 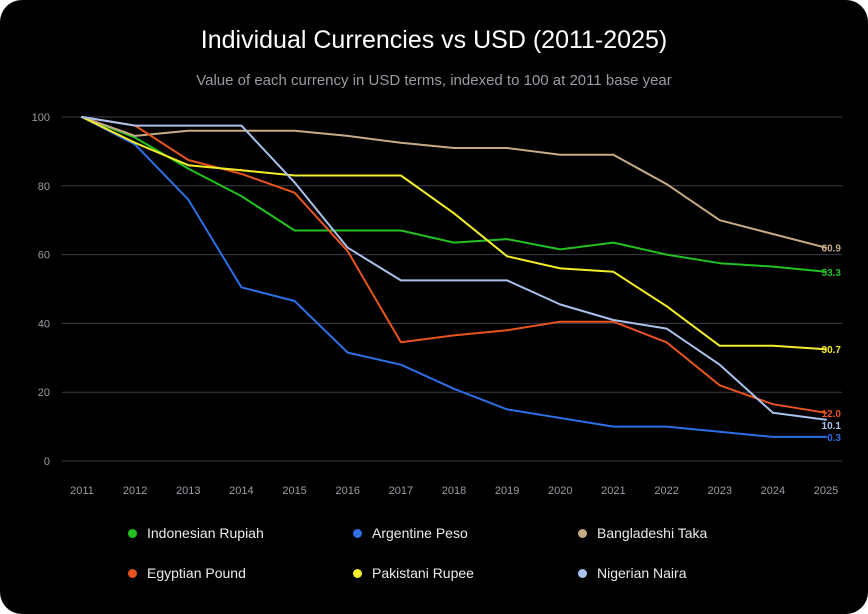 What do you see at coordinates (423, 573) in the screenshot?
I see `legend-label: Pakistani Rupee` at bounding box center [423, 573].